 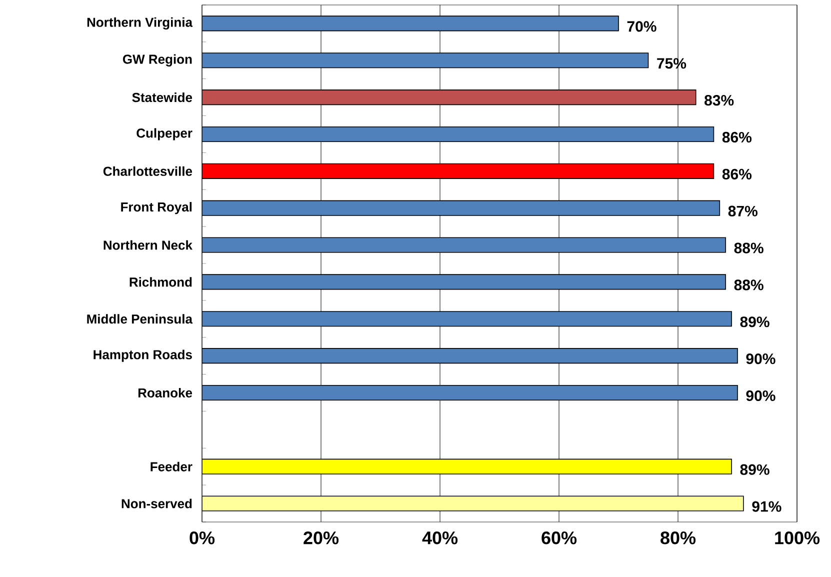 I want to click on y-tick-label: Hampton Roads, so click(x=143, y=356).